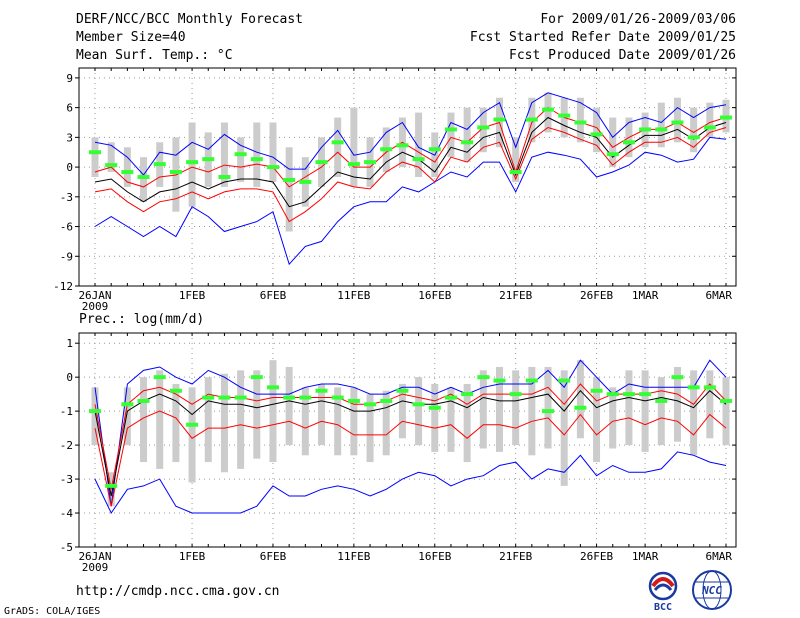  Describe the element at coordinates (189, 19) in the screenshot. I see `title-left-1: DERF/NCC/BCC Monthly Forecast` at that location.